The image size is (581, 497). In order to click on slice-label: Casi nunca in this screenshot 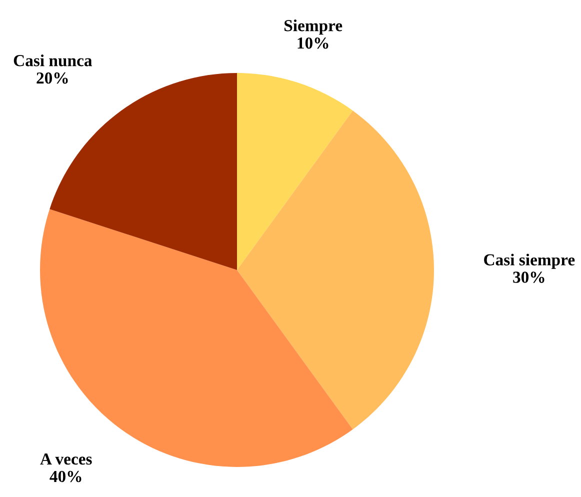, I will do `click(53, 60)`.